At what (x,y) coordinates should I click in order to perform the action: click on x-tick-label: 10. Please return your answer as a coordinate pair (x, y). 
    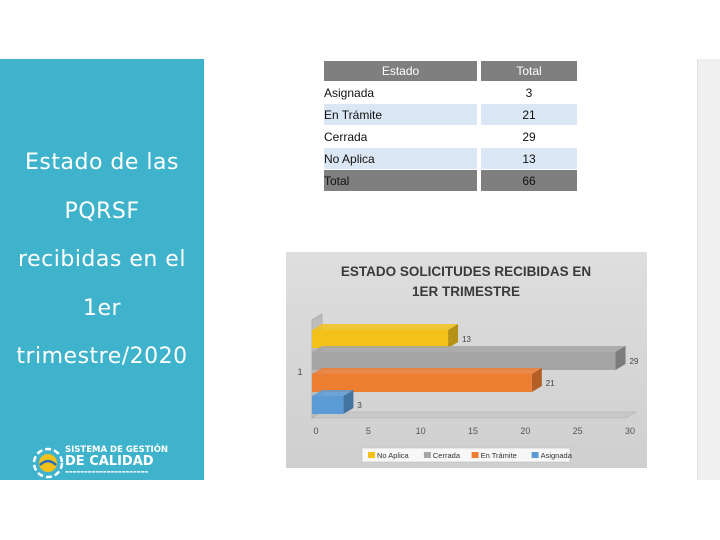
    Looking at the image, I should click on (421, 431).